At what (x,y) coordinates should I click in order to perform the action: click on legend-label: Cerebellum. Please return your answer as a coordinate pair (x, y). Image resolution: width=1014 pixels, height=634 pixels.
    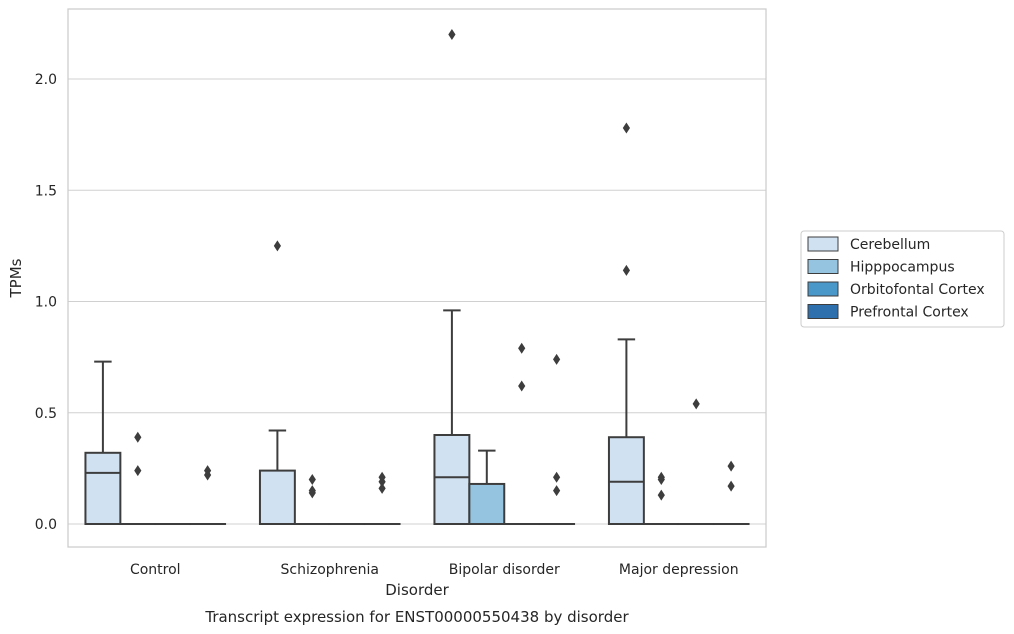
    Looking at the image, I should click on (890, 245).